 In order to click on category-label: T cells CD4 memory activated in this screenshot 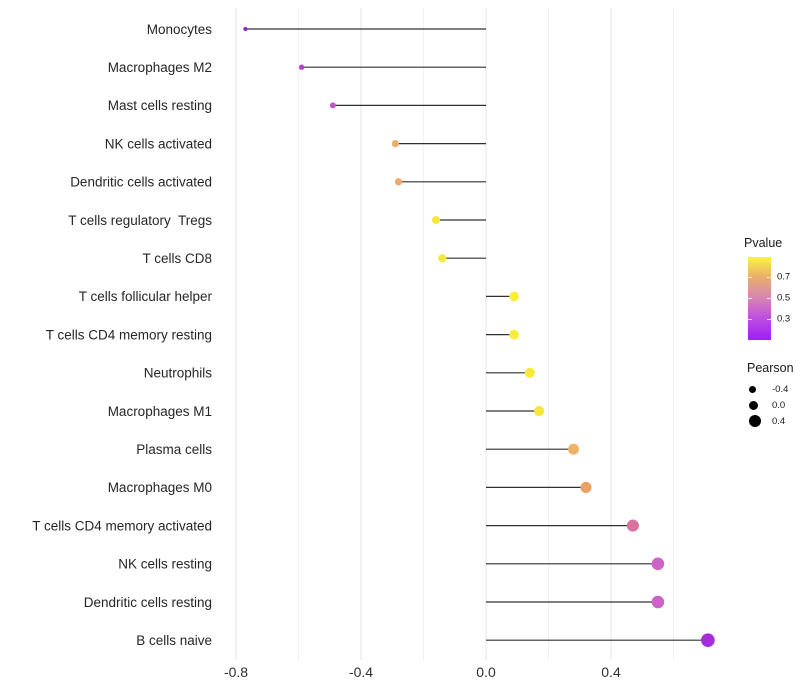, I will do `click(122, 525)`.